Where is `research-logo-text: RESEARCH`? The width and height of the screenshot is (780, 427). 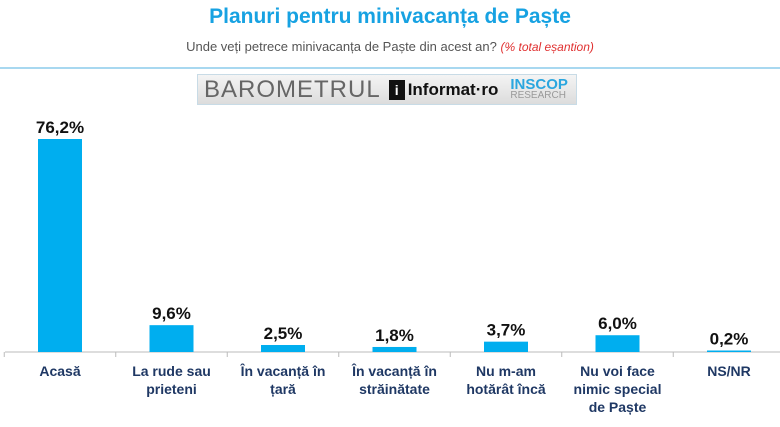
research-logo-text: RESEARCH is located at coordinates (538, 95).